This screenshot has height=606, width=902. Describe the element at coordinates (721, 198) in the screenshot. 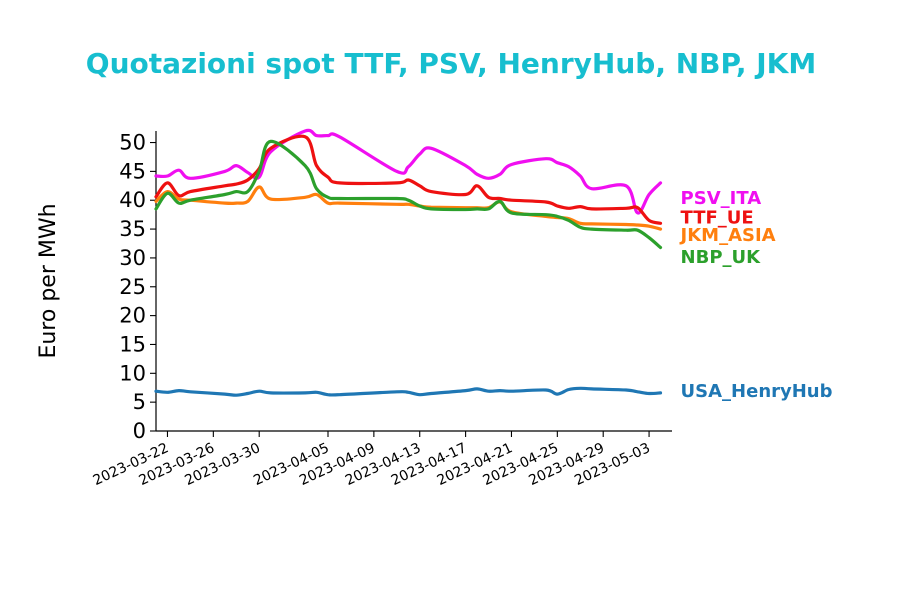

I see `series-label-psv-ita: PSV_ITA` at that location.